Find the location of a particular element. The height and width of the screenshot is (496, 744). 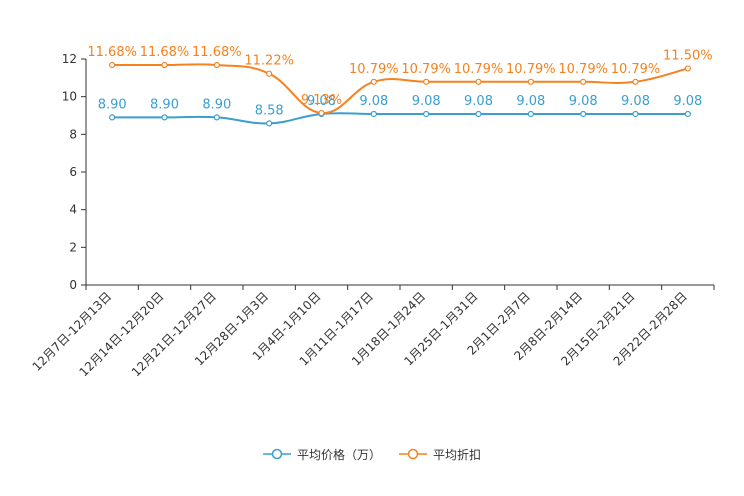

data-label-1: 9.13% is located at coordinates (321, 100).